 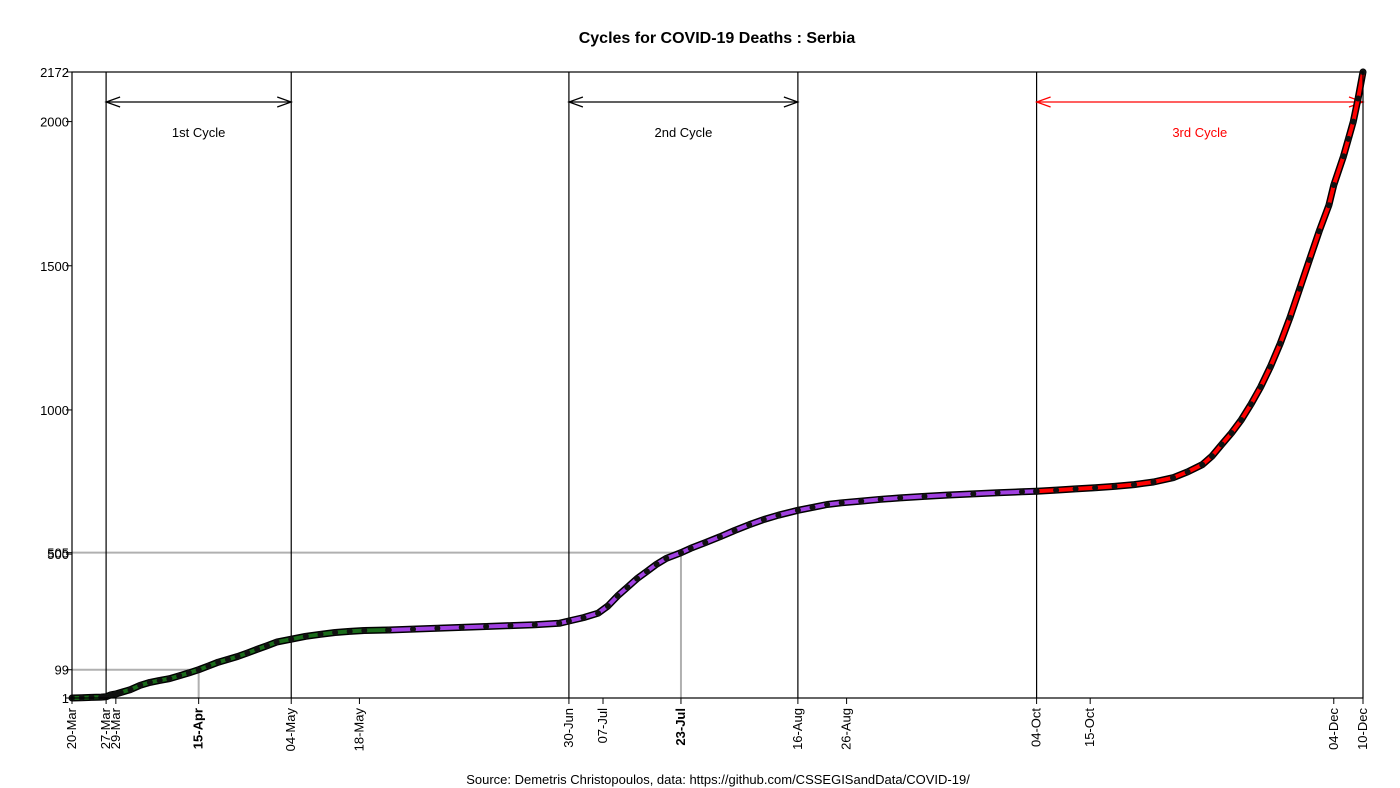 What do you see at coordinates (1199, 132) in the screenshot?
I see `cycle-label-2: 3rd Cycle` at bounding box center [1199, 132].